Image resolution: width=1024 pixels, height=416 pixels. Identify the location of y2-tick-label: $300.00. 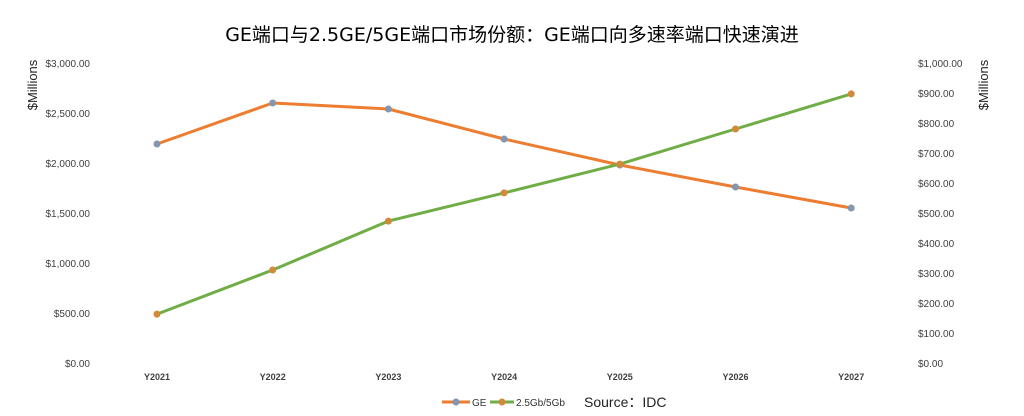
(936, 274).